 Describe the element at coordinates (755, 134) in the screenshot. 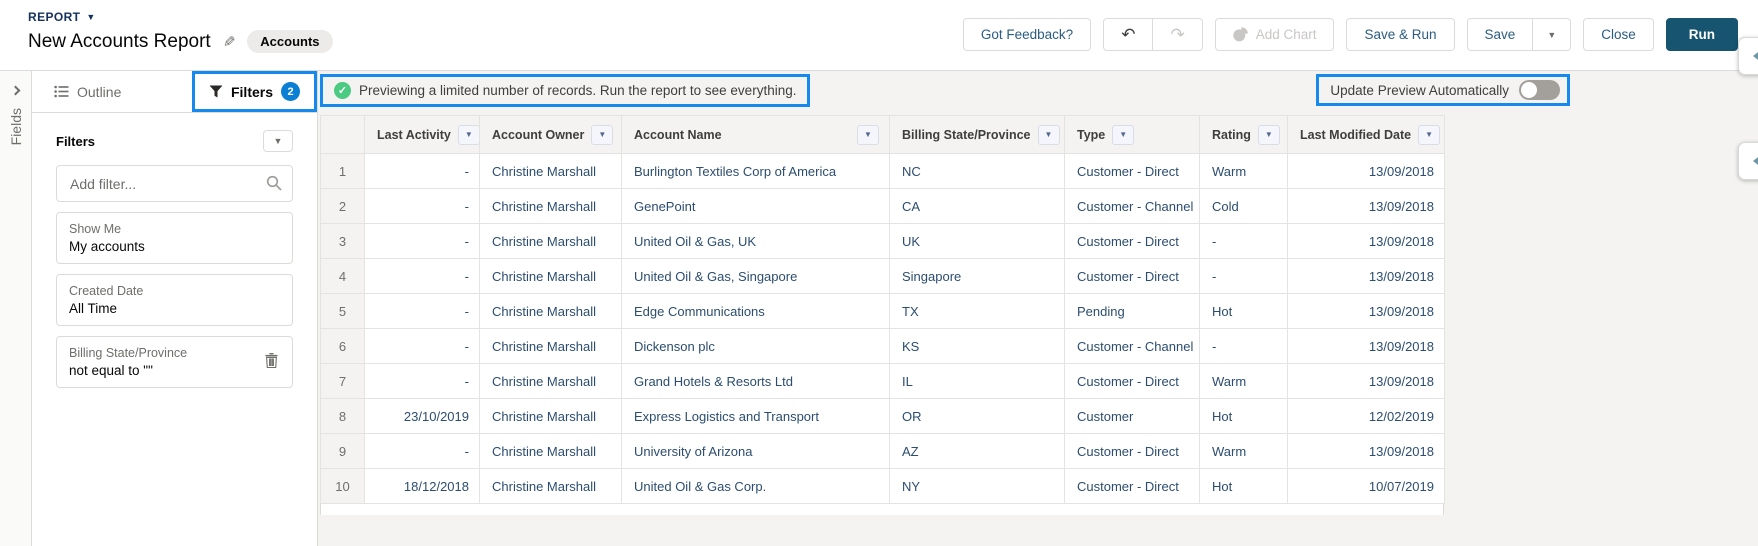

I see `column-header-account_name: Account Name ▼` at that location.